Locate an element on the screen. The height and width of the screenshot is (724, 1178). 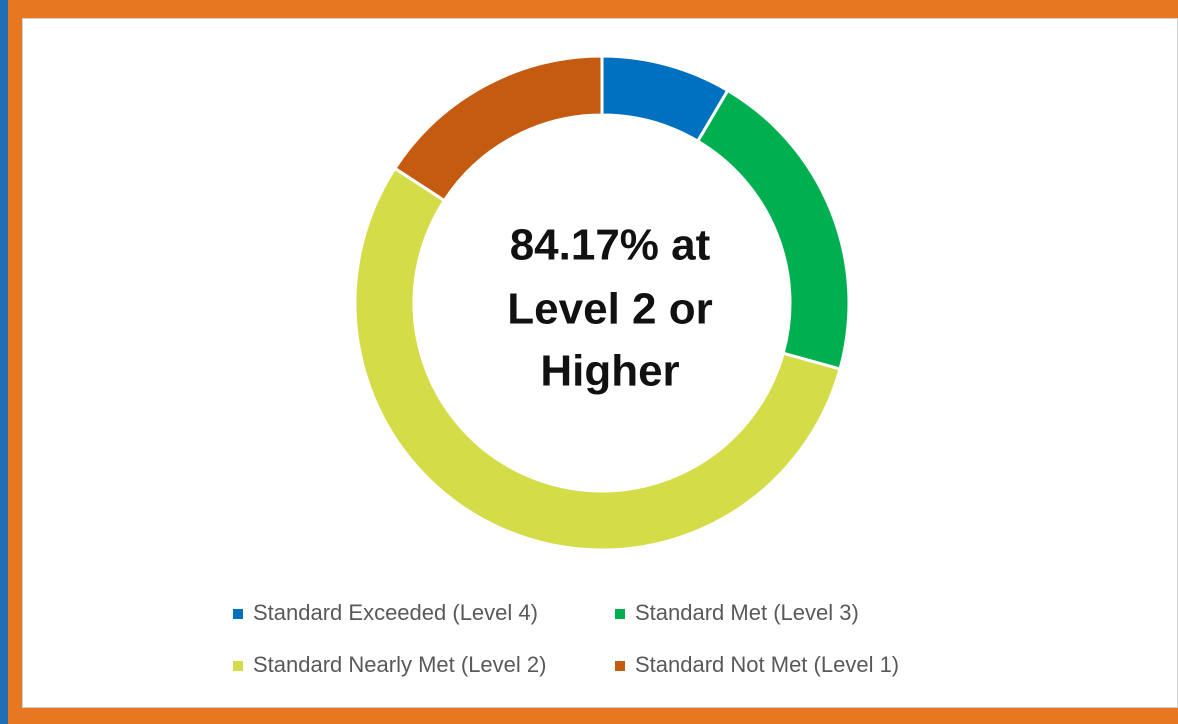
legend-label: Standard Exceeded (Level 4) is located at coordinates (395, 612).